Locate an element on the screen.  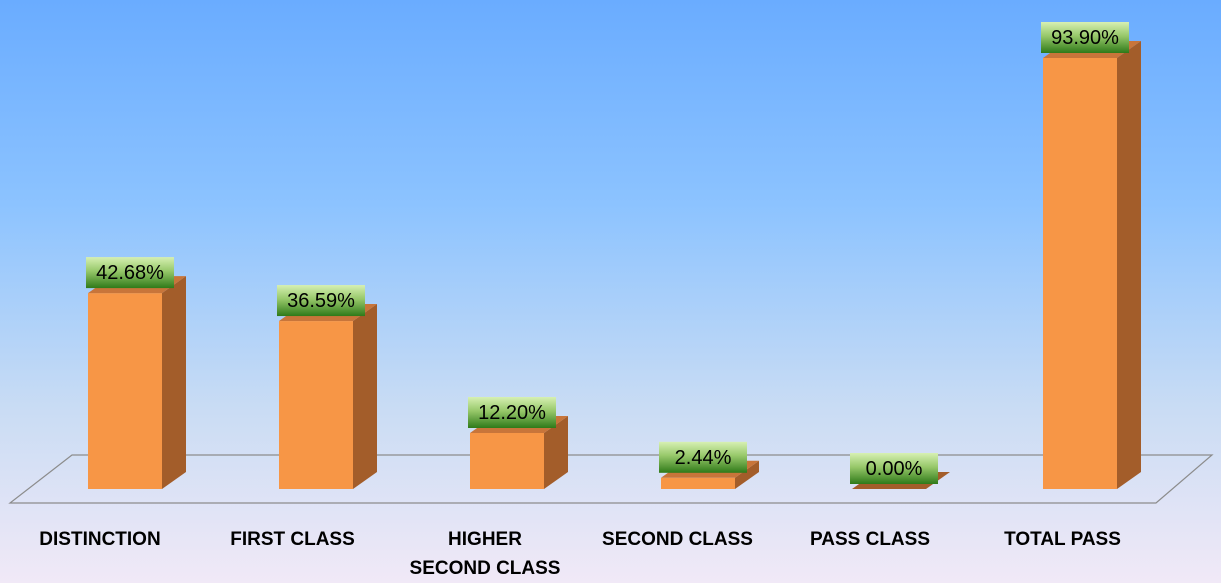
data-label: 2.44% is located at coordinates (703, 458).